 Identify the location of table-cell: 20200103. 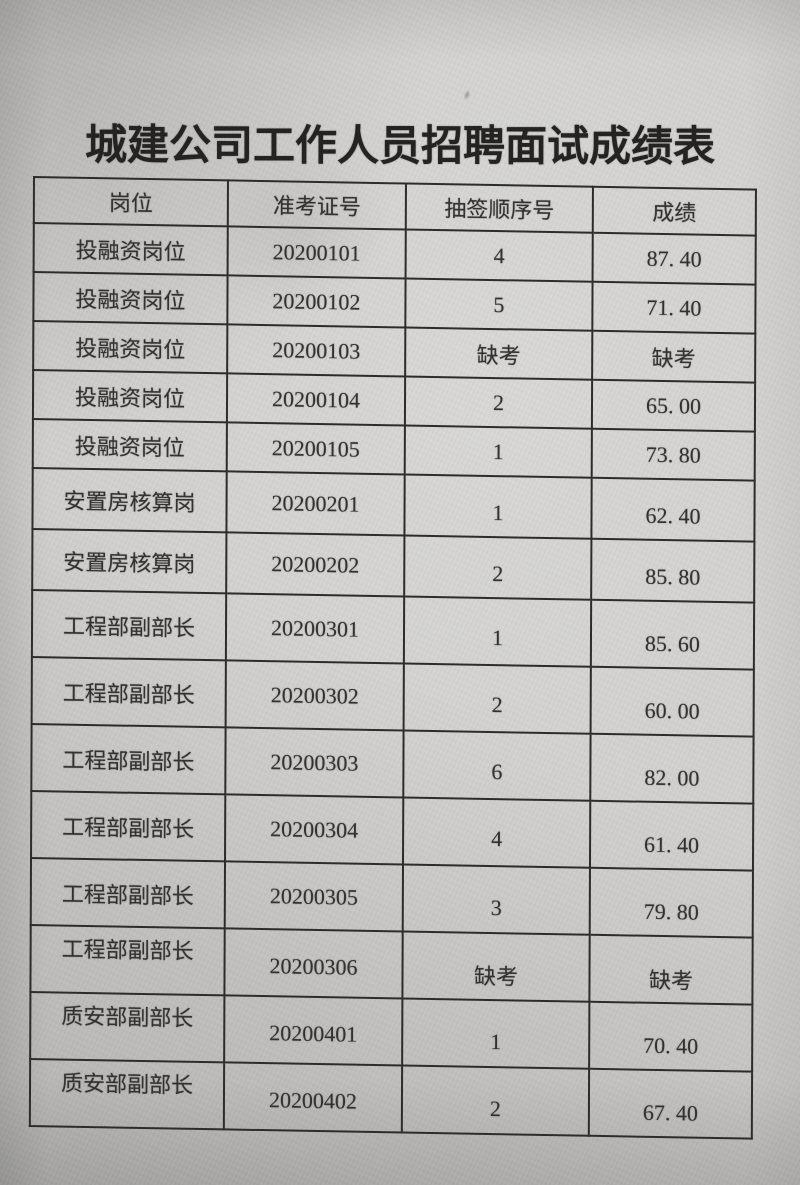
(316, 350).